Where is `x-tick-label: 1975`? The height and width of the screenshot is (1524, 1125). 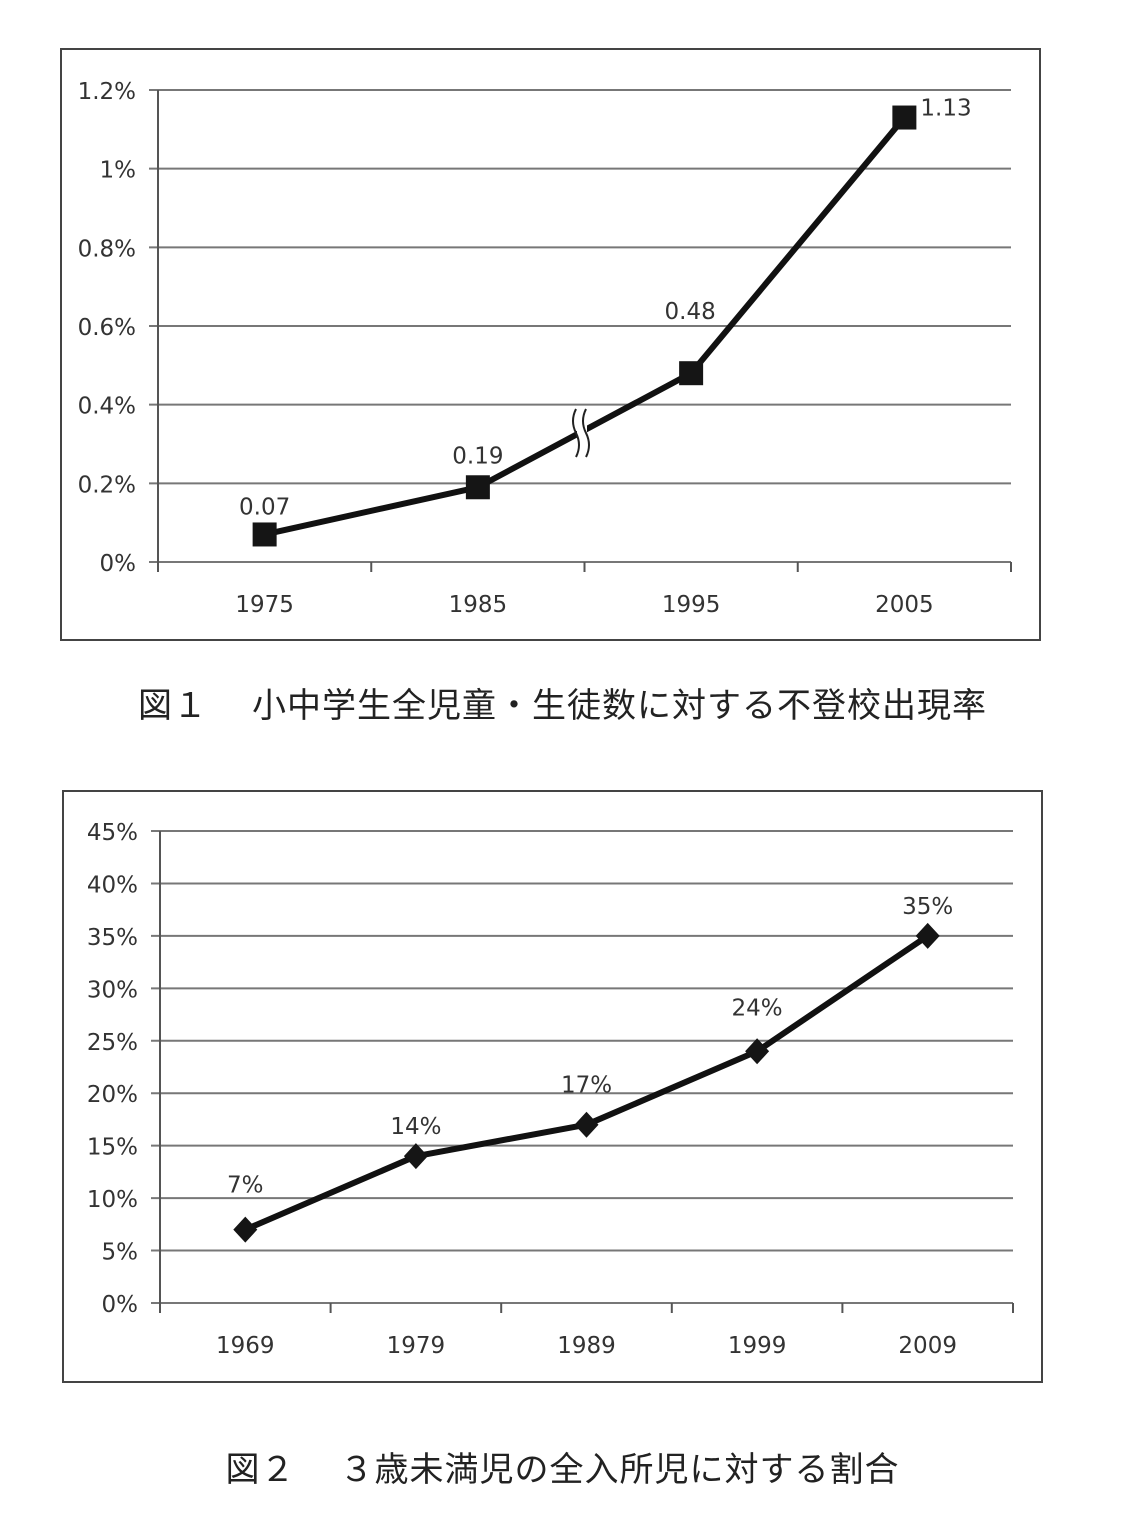
x-tick-label: 1975 is located at coordinates (264, 605).